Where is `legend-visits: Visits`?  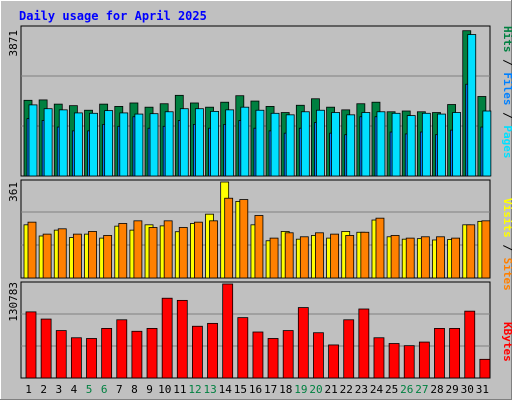 legend-visits: Visits is located at coordinates (506, 218).